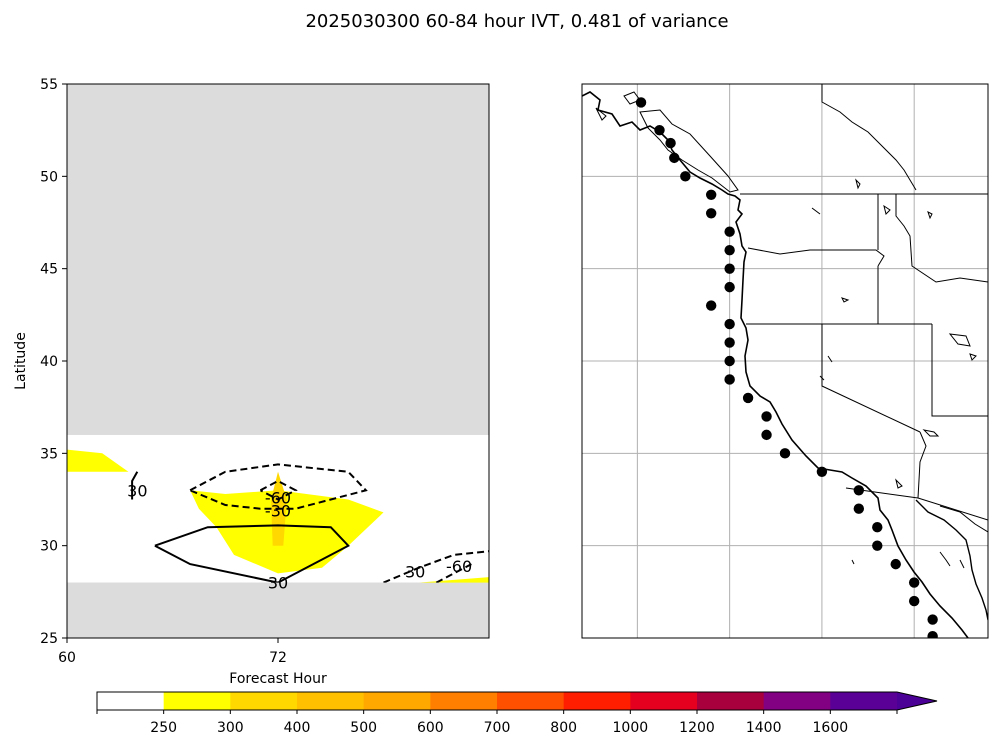 Image resolution: width=1000 pixels, height=749 pixels. Describe the element at coordinates (689, 151) in the screenshot. I see `vancouver-island` at that location.